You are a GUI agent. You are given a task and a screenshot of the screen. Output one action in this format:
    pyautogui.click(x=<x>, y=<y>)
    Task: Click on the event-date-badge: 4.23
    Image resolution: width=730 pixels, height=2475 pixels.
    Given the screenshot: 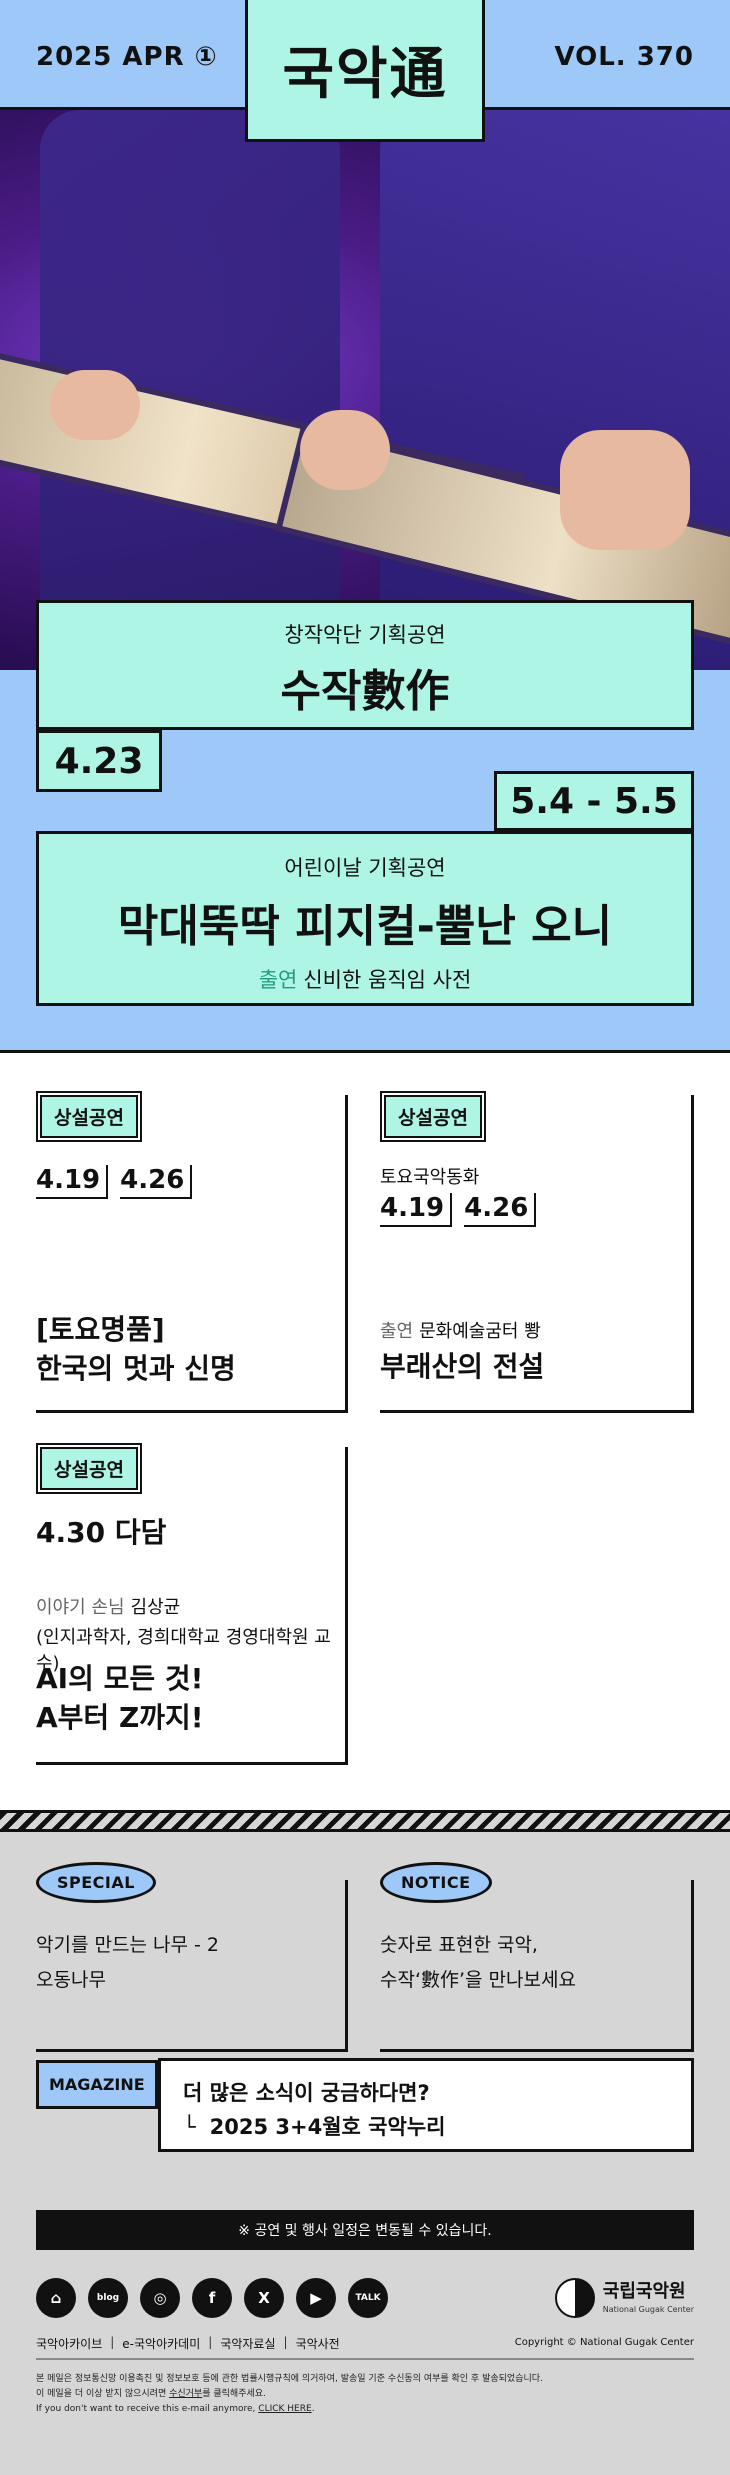 What is the action you would take?
    pyautogui.click(x=99, y=761)
    